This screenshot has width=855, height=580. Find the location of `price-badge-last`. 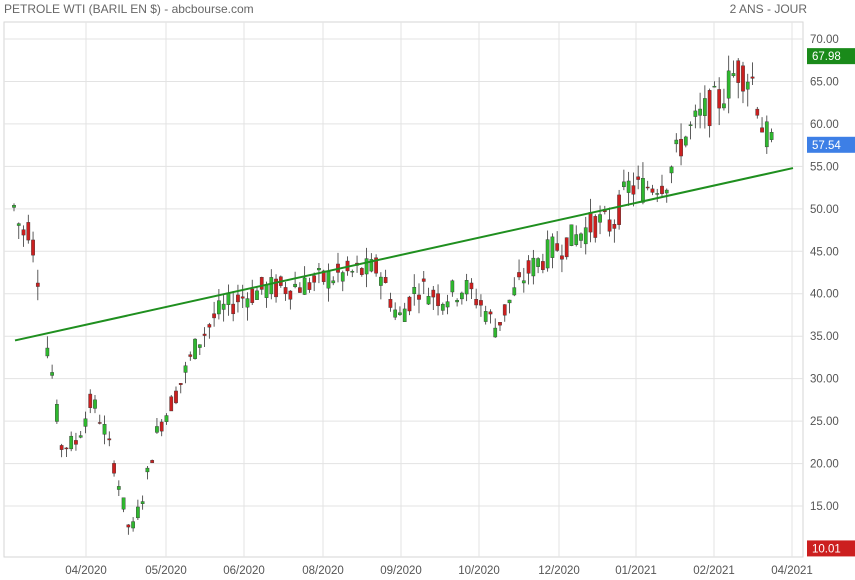

price-badge-last is located at coordinates (831, 144).